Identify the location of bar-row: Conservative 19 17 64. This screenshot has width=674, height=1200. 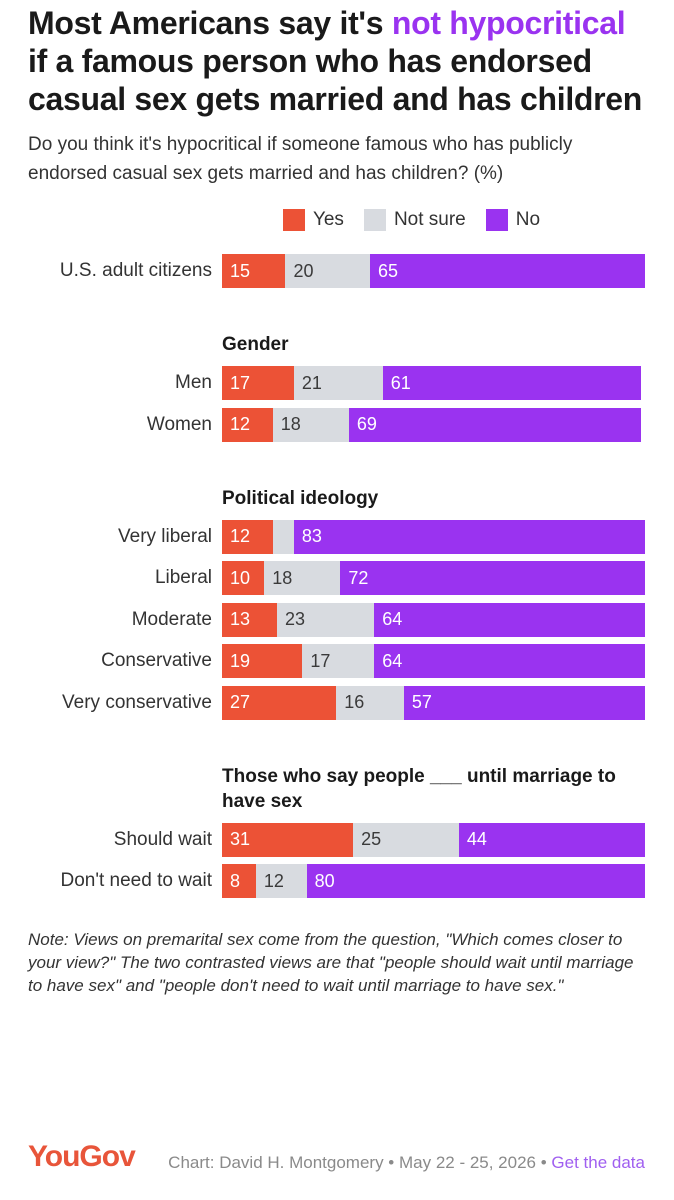
(336, 661).